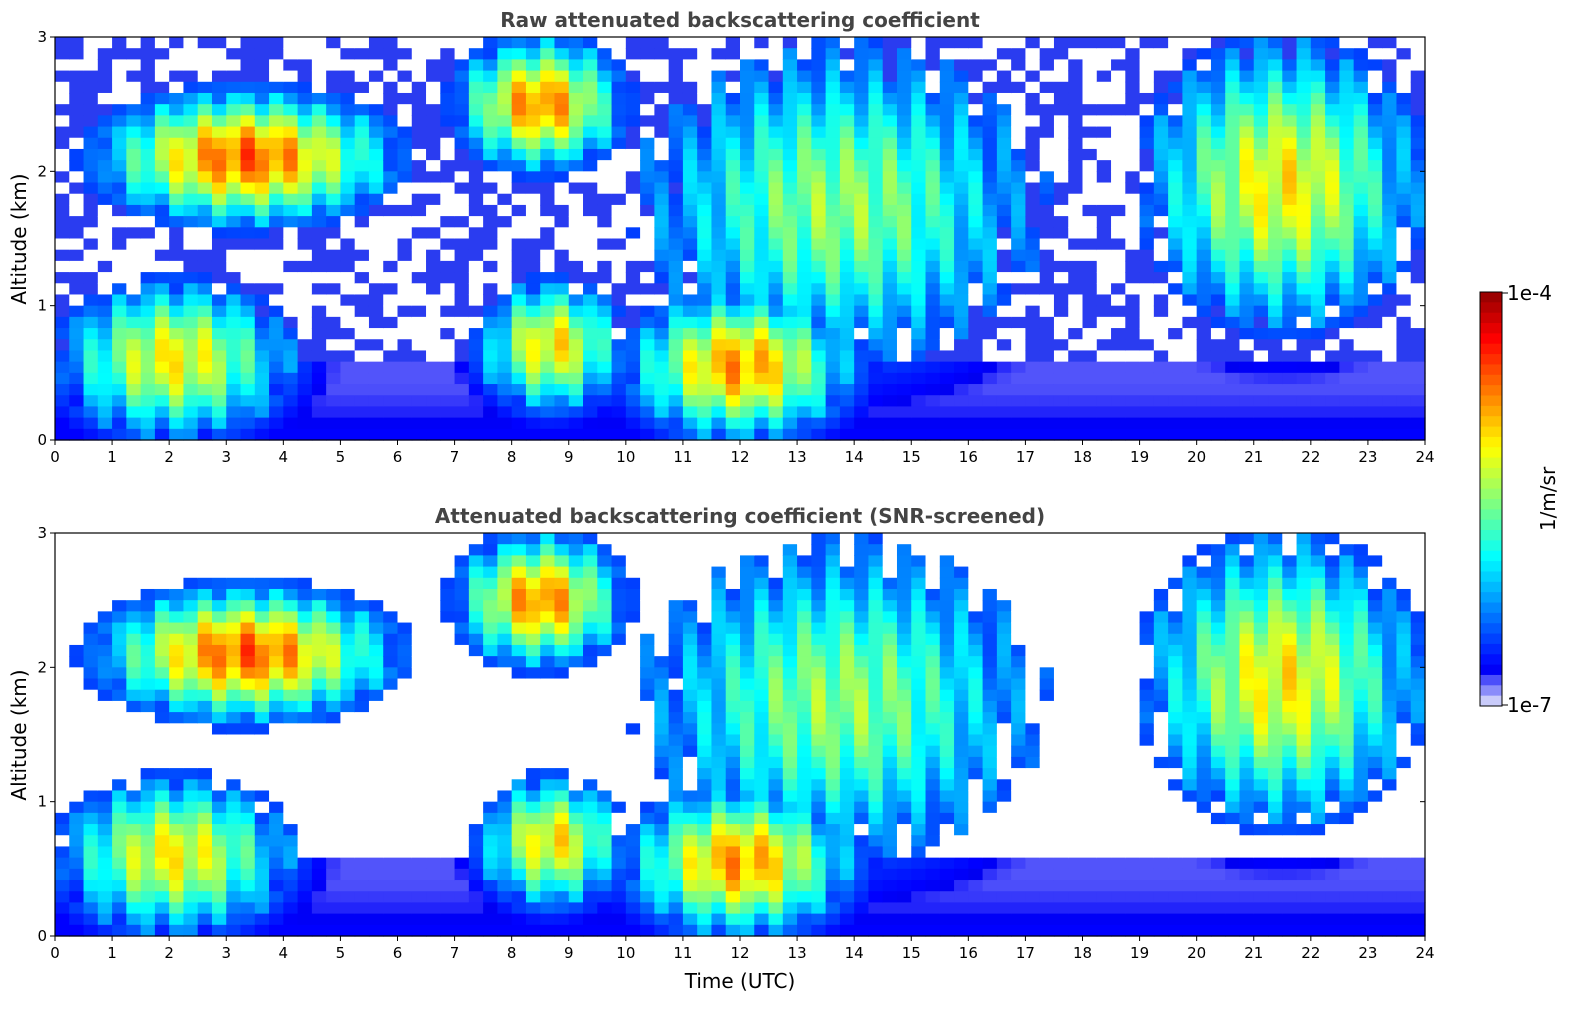 The width and height of the screenshot is (1595, 1020). Describe the element at coordinates (512, 457) in the screenshot. I see `x-tick-label: 8` at that location.